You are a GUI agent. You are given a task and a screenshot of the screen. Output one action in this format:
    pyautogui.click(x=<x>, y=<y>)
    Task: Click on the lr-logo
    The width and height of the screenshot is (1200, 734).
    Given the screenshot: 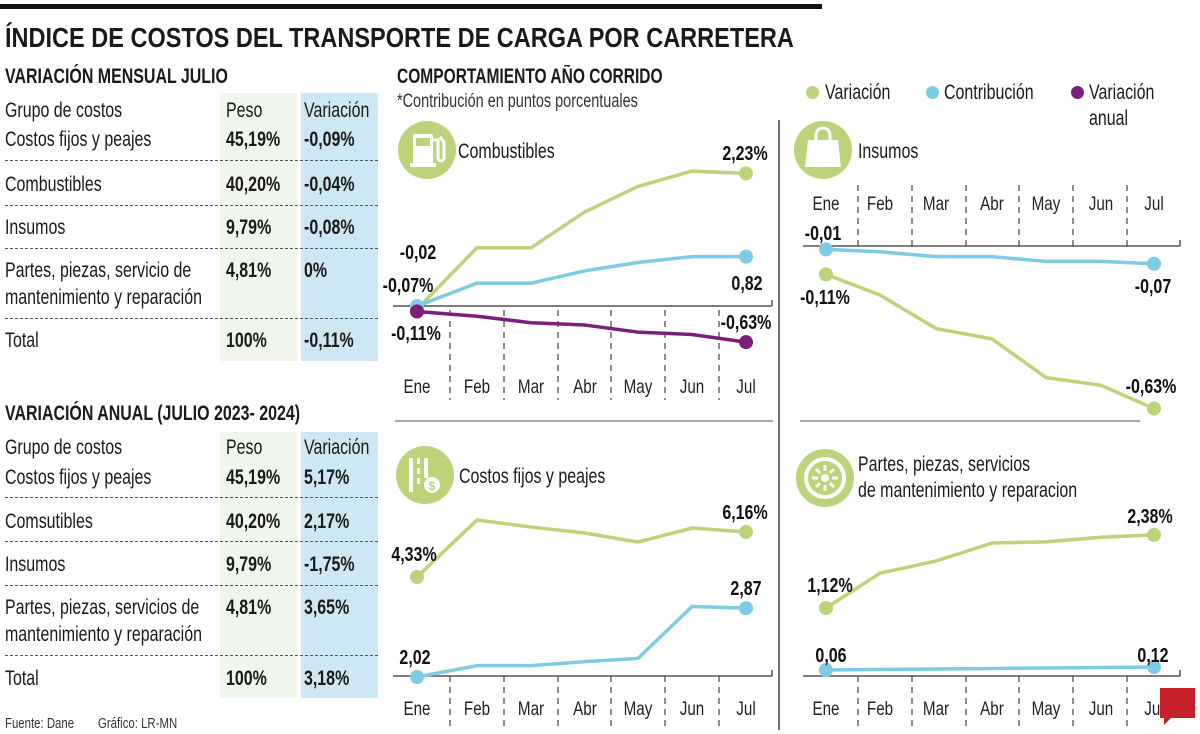 What is the action you would take?
    pyautogui.click(x=1177, y=706)
    